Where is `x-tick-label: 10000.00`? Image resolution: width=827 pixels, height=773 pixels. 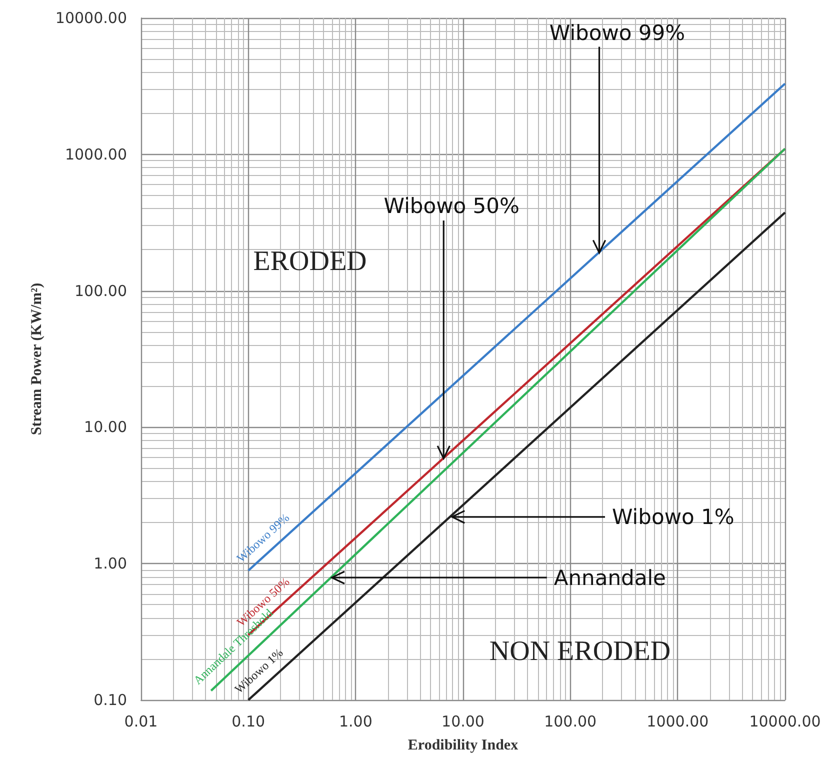
x-tick-label: 10000.00 is located at coordinates (785, 721).